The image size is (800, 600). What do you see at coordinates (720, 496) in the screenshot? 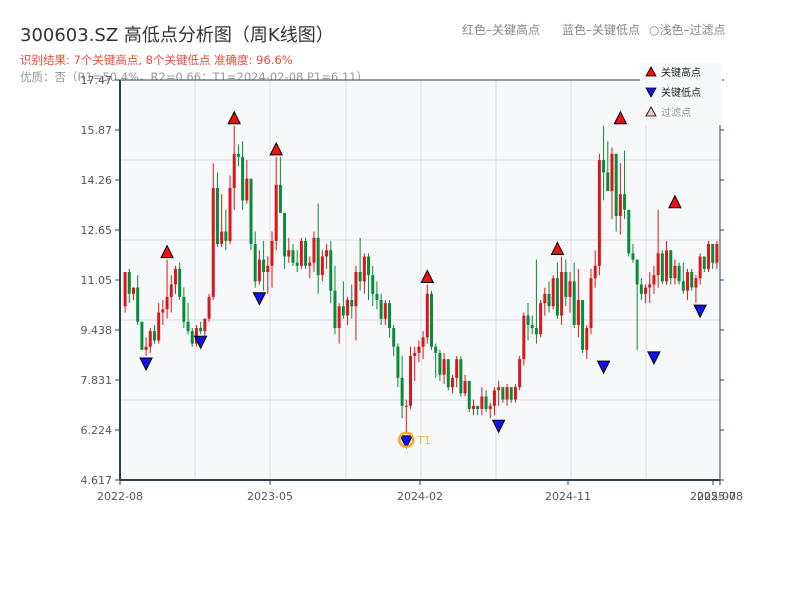
I see `x-tick-label: 2025-08` at bounding box center [720, 496].